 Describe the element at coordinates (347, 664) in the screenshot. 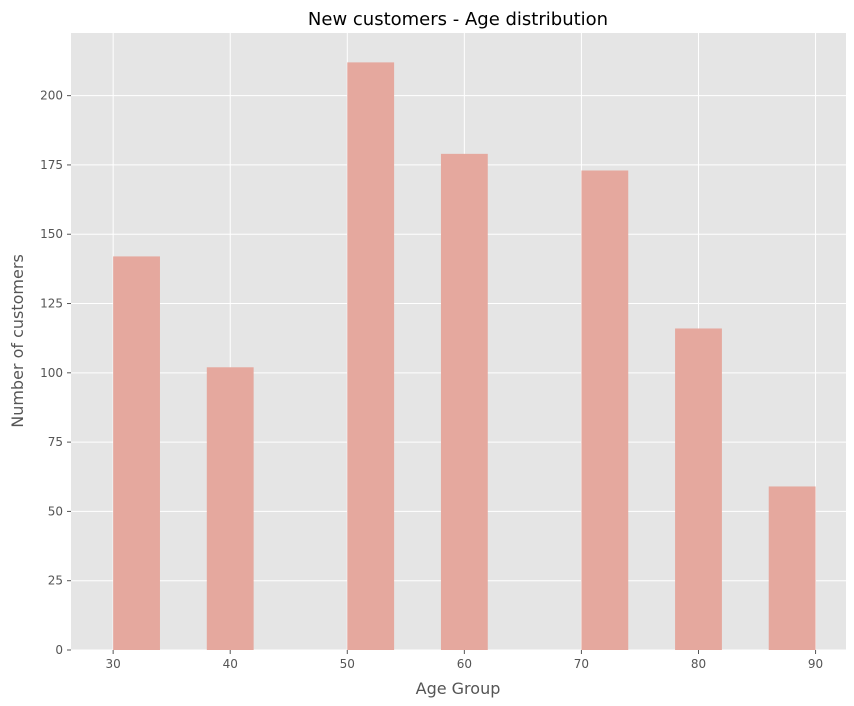

I see `x-tick-label: 50` at that location.